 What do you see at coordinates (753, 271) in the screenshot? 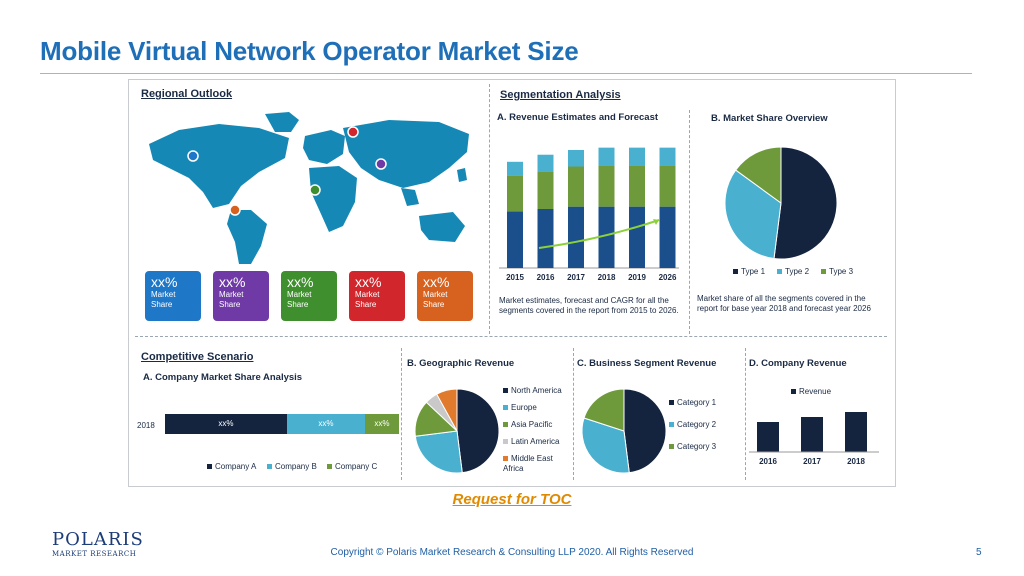
I see `legend-label: Type 1` at bounding box center [753, 271].